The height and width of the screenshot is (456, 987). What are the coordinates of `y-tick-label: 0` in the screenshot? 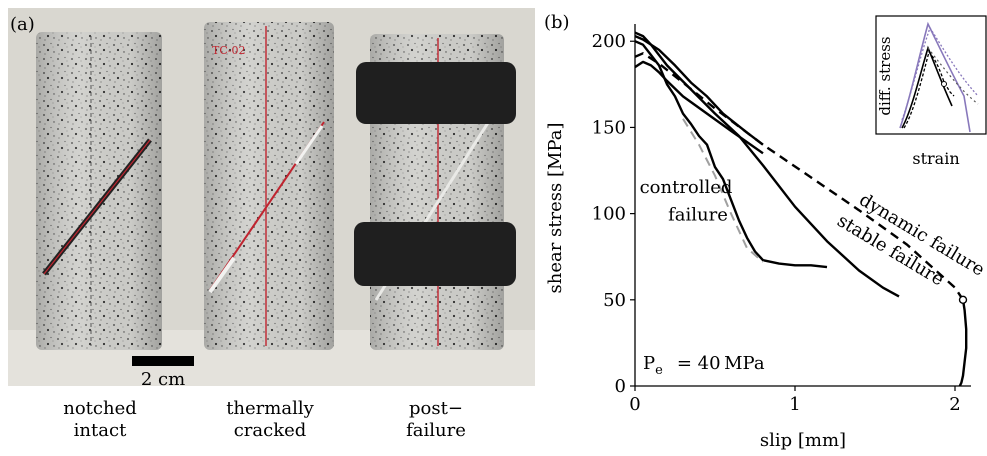 It's located at (620, 386).